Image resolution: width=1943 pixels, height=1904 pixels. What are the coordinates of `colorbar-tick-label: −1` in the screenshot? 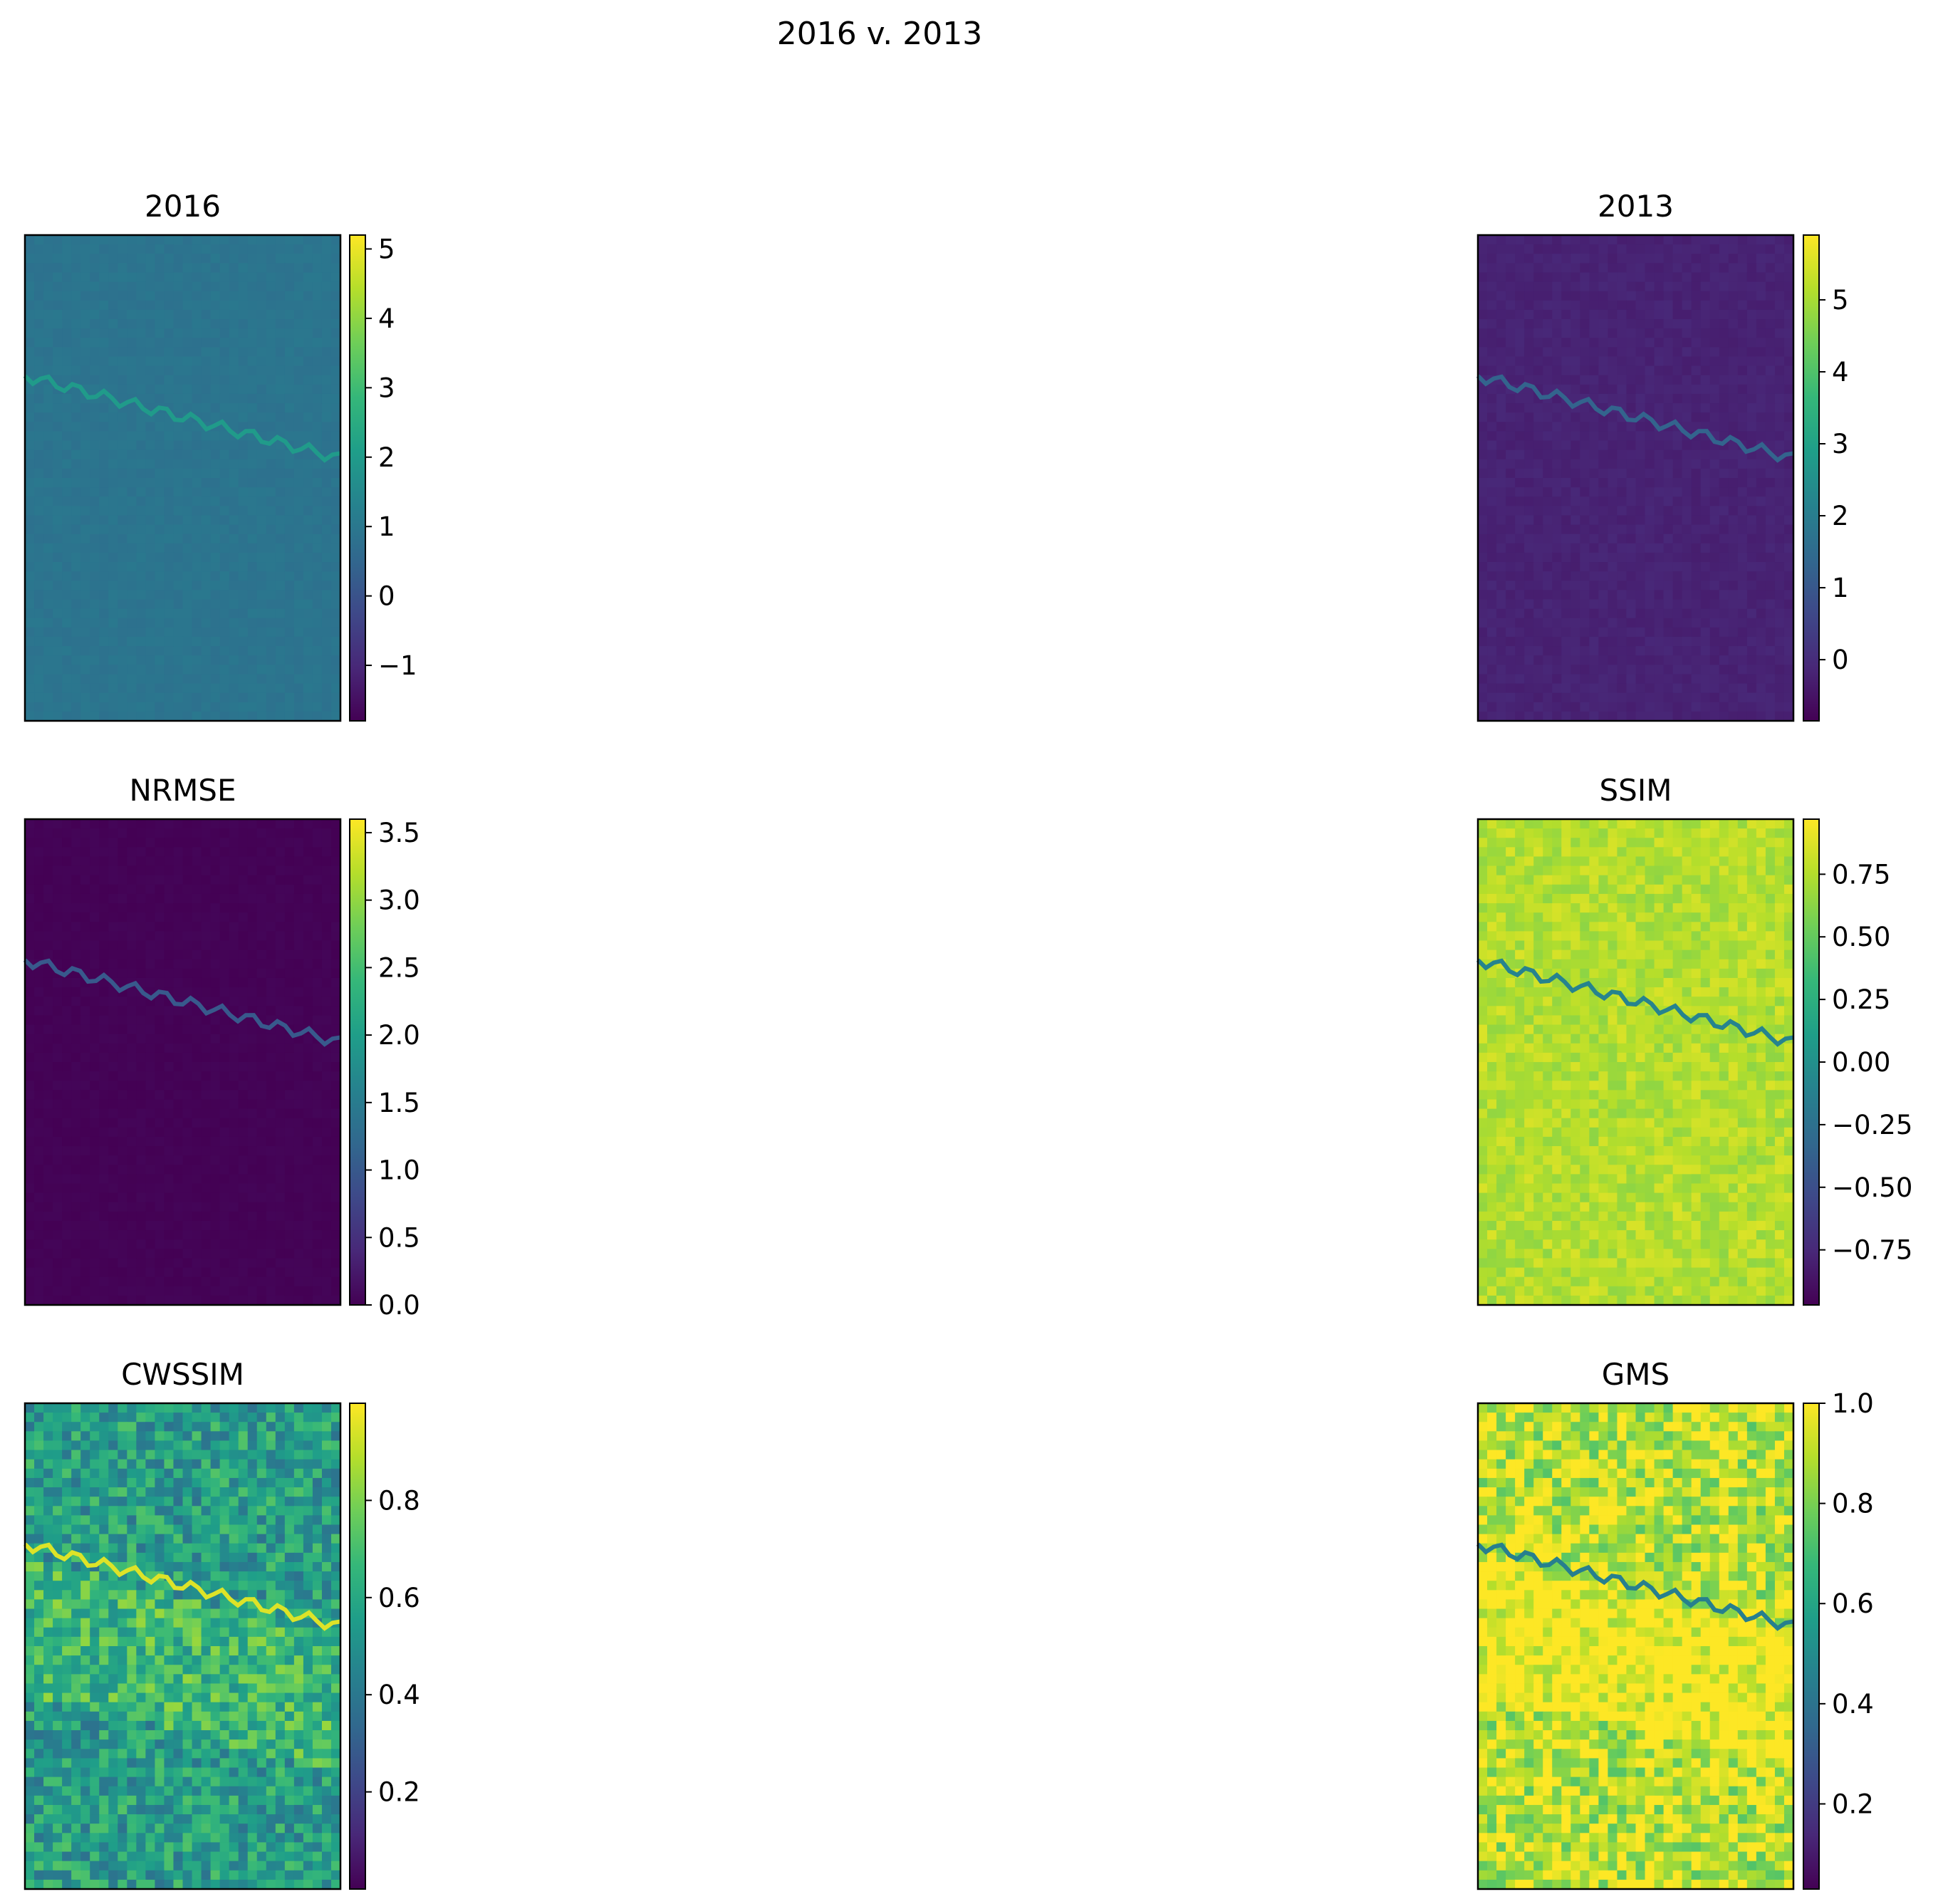 It's located at (397, 665).